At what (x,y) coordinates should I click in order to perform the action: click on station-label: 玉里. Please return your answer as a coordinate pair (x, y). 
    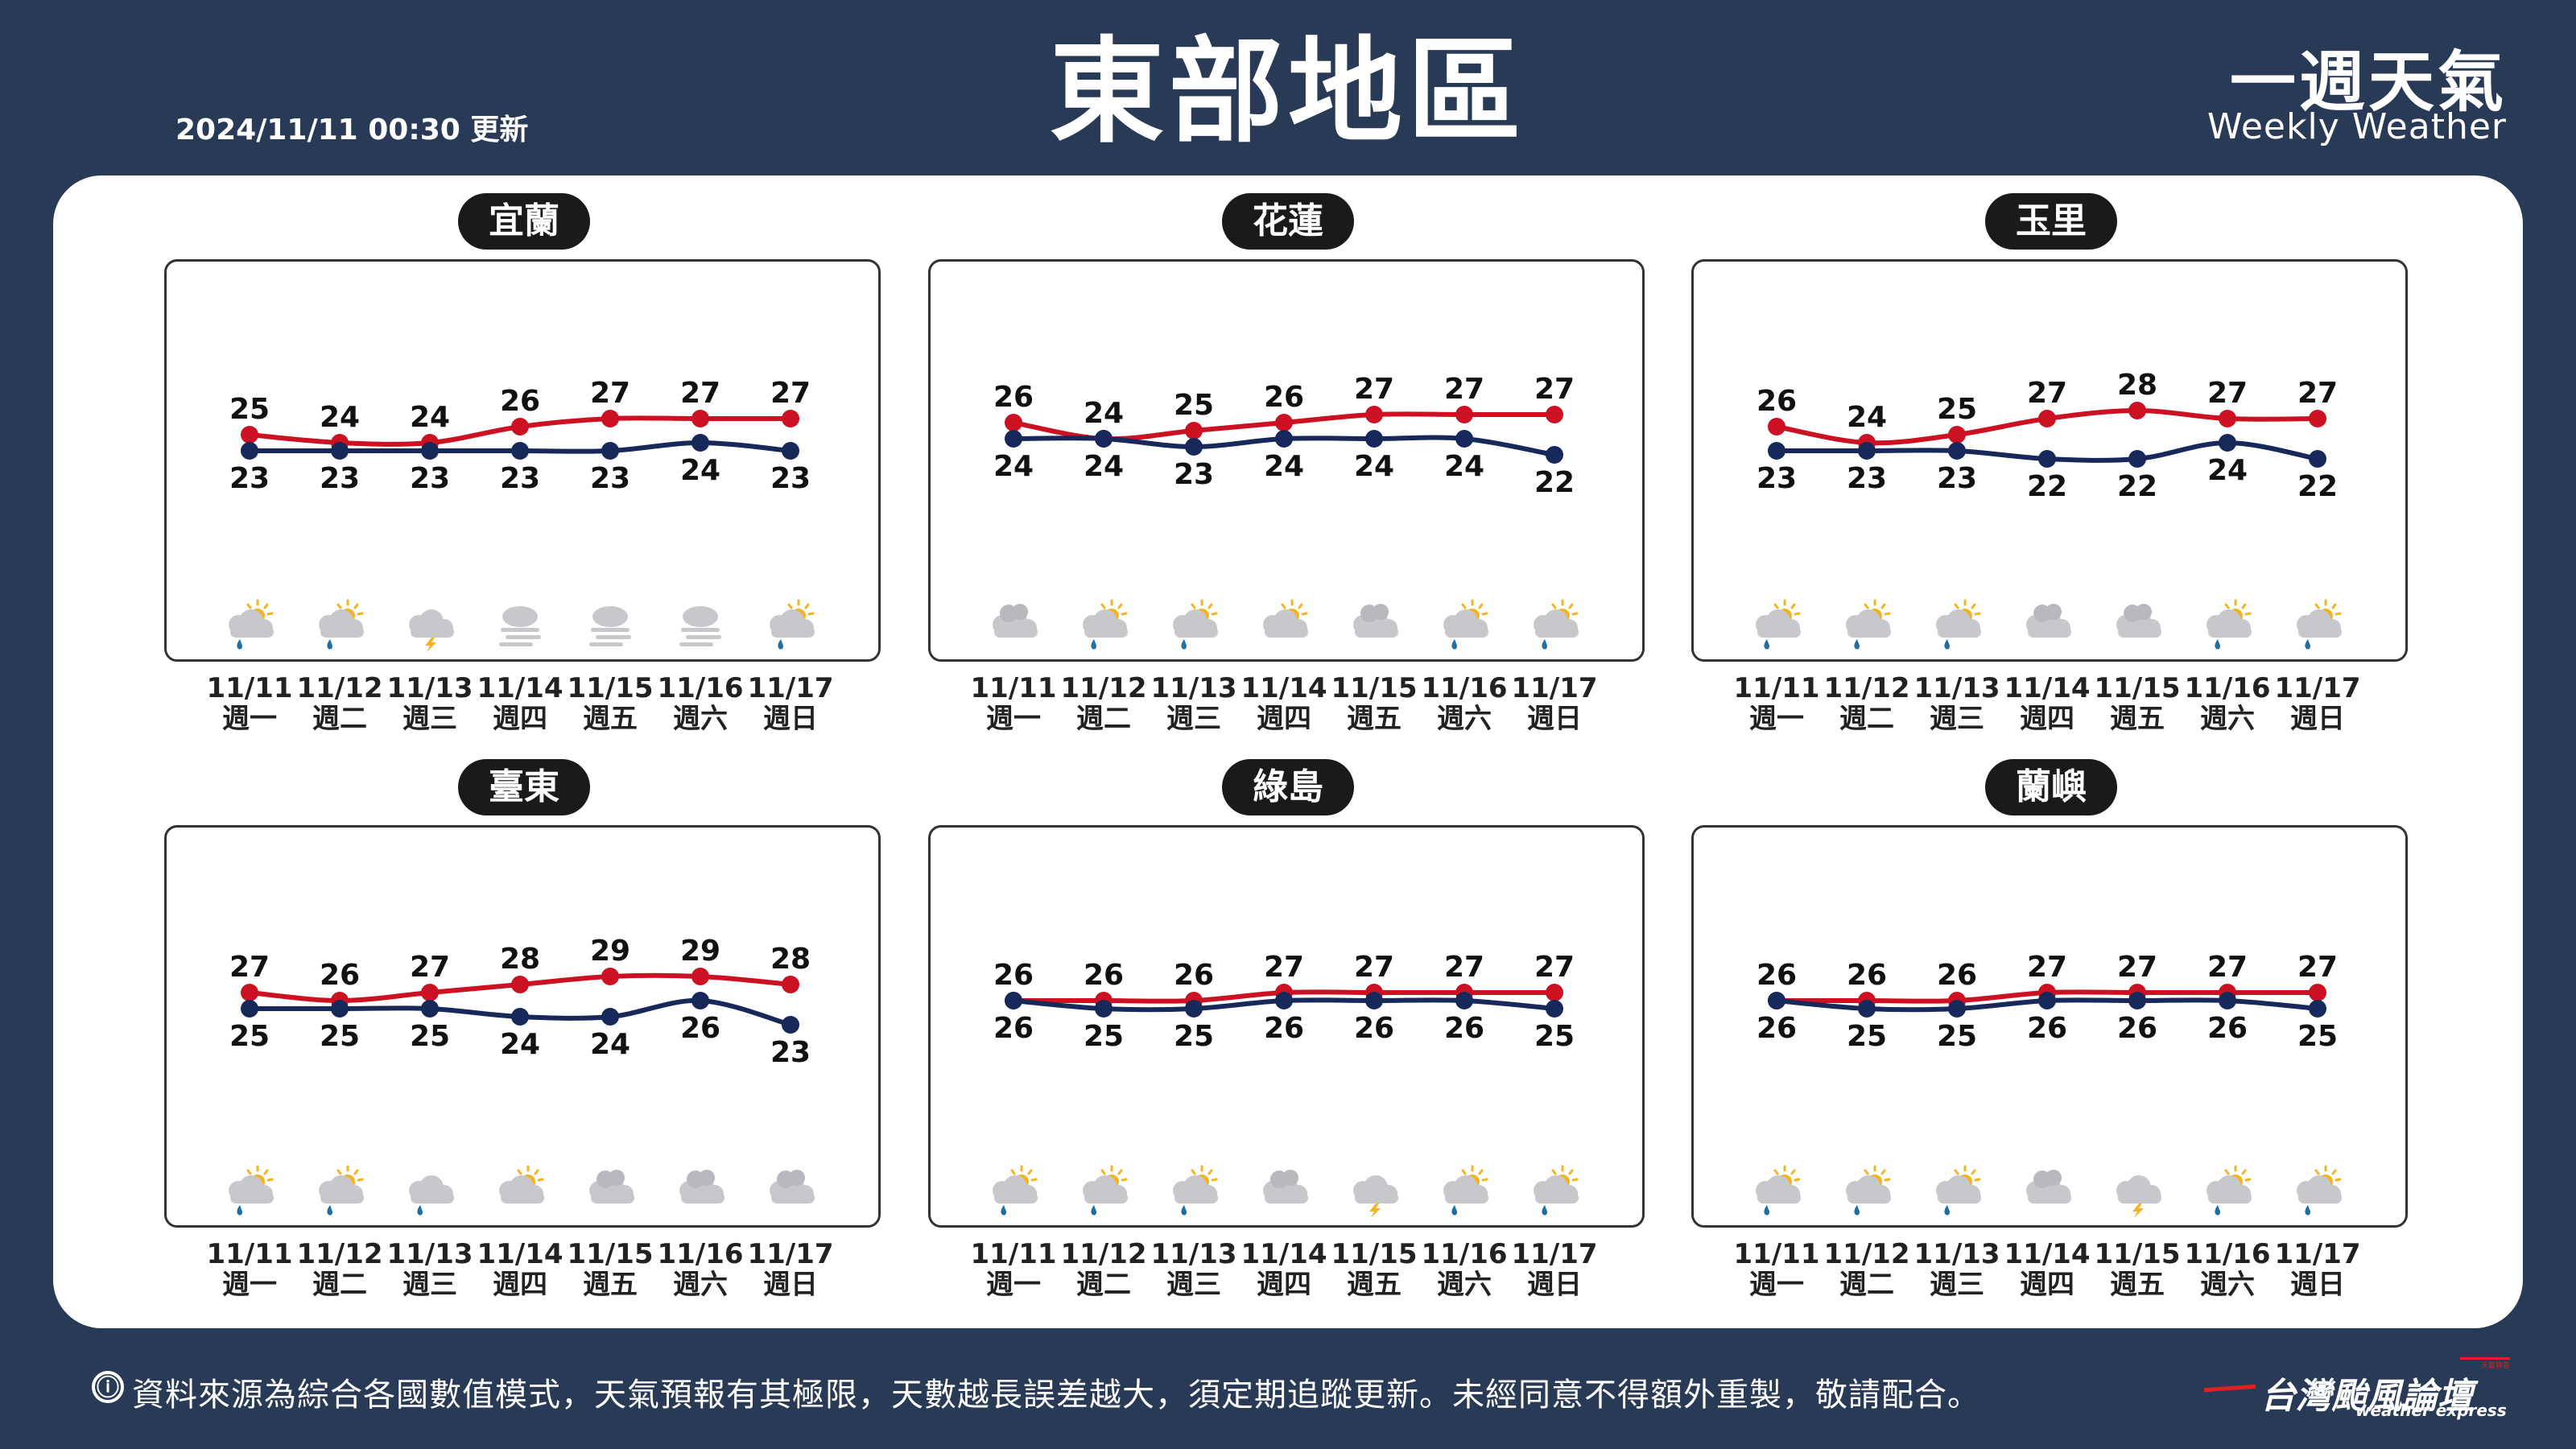
    Looking at the image, I should click on (2051, 221).